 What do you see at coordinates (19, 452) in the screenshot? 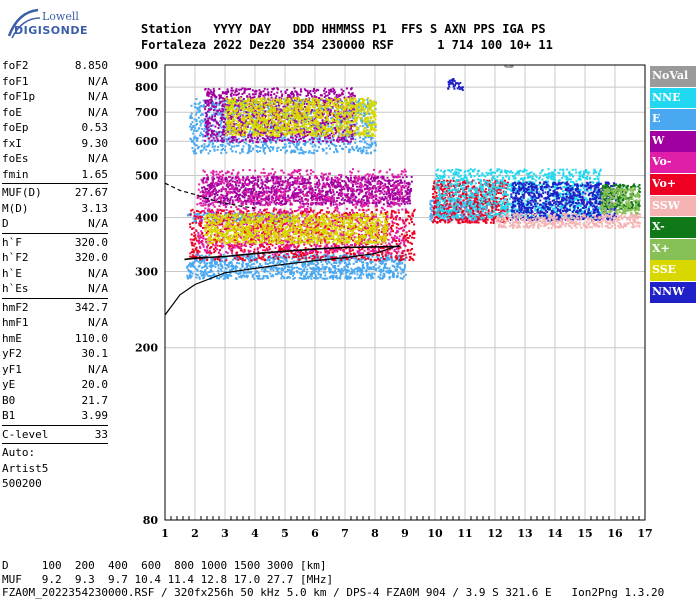
I see `param-note: Auto:` at bounding box center [19, 452].